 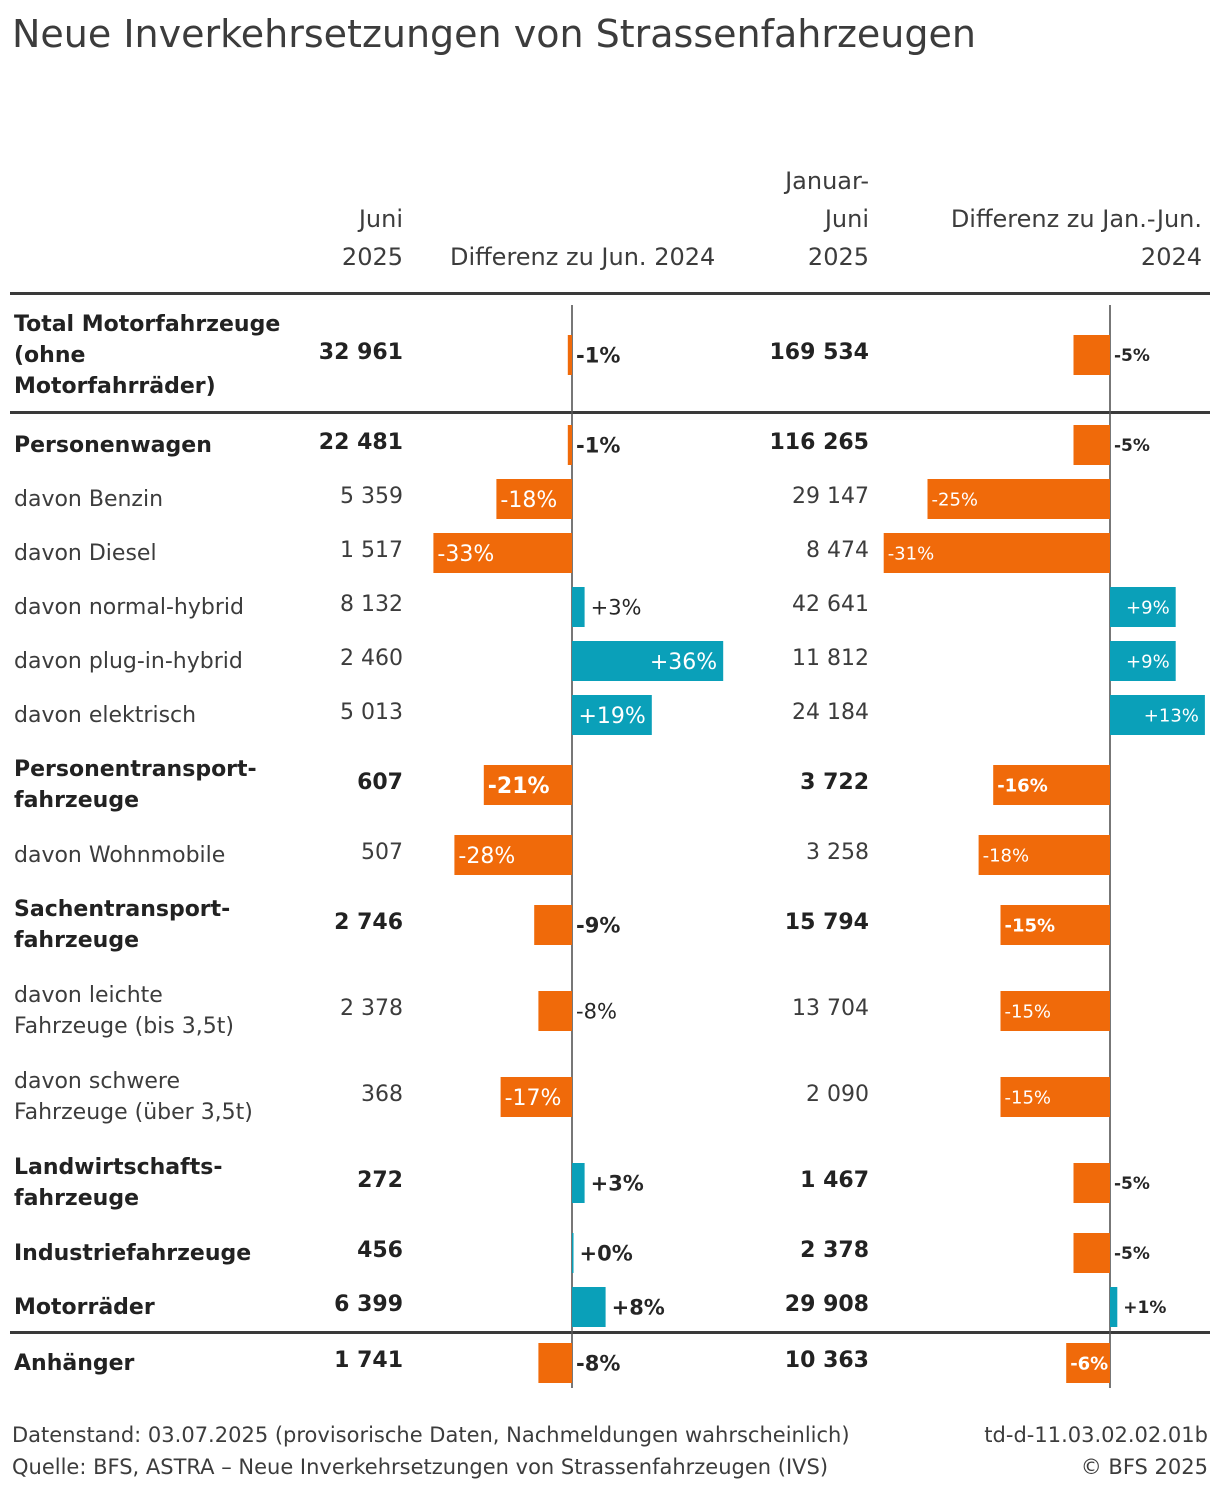 I want to click on janjuni-value: 13 704, so click(x=830, y=1008).